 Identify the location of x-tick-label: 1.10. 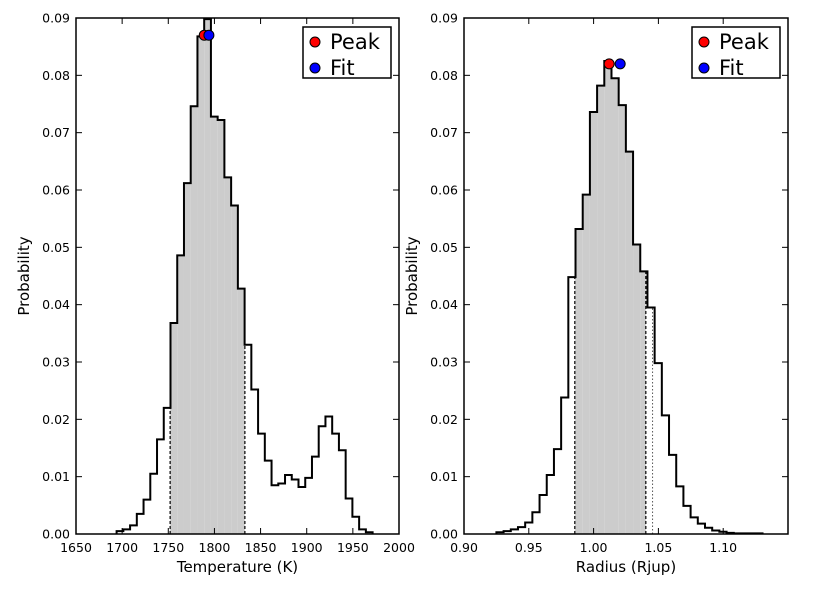
(723, 547).